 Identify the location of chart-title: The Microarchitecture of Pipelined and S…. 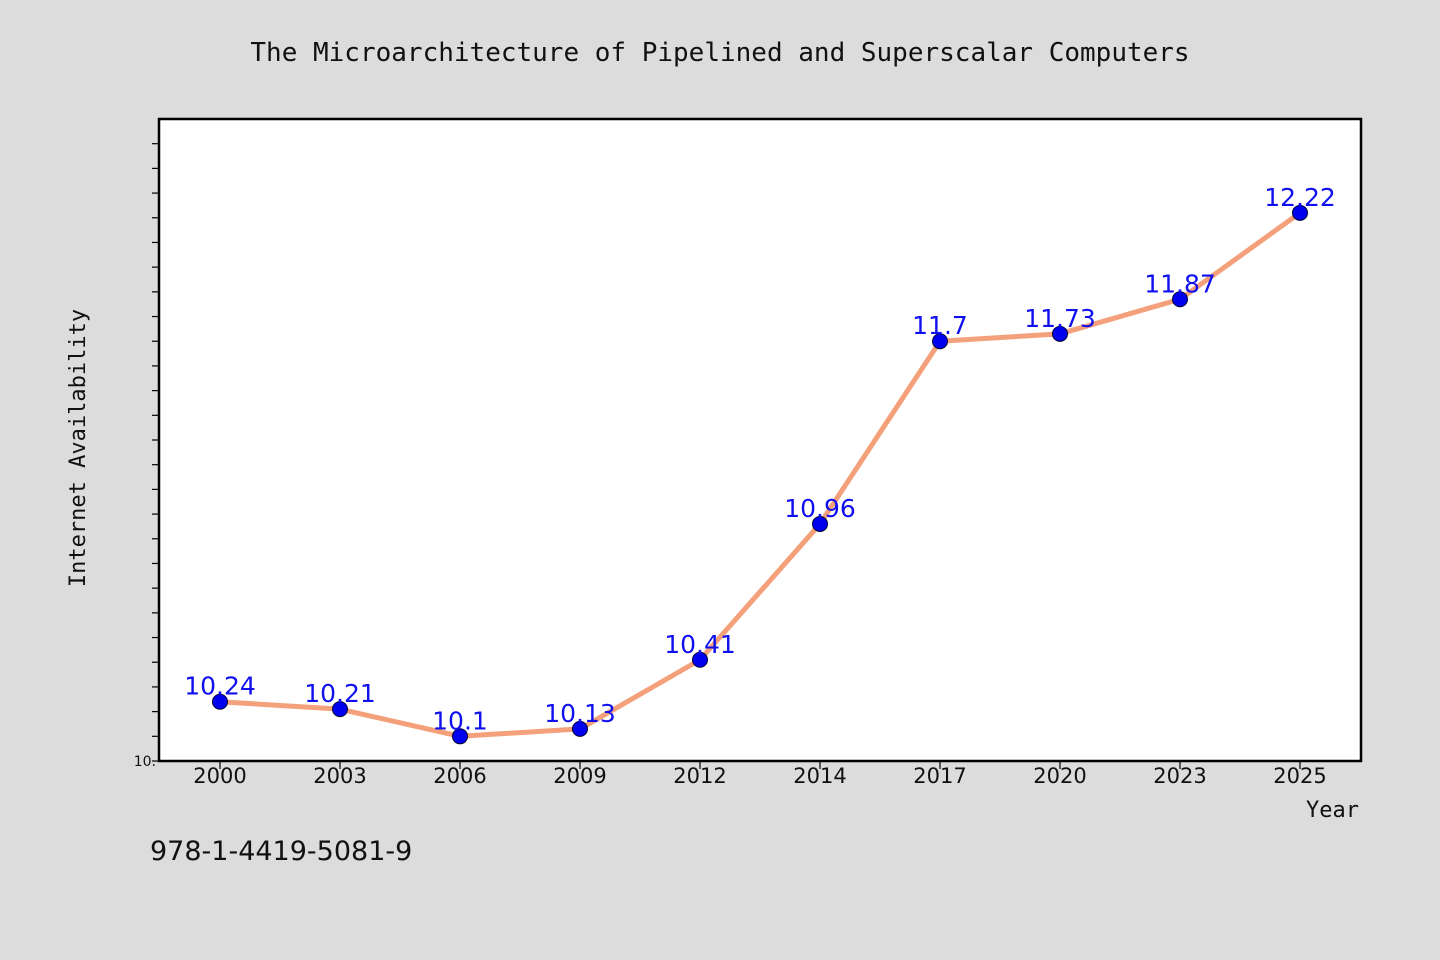
(719, 53).